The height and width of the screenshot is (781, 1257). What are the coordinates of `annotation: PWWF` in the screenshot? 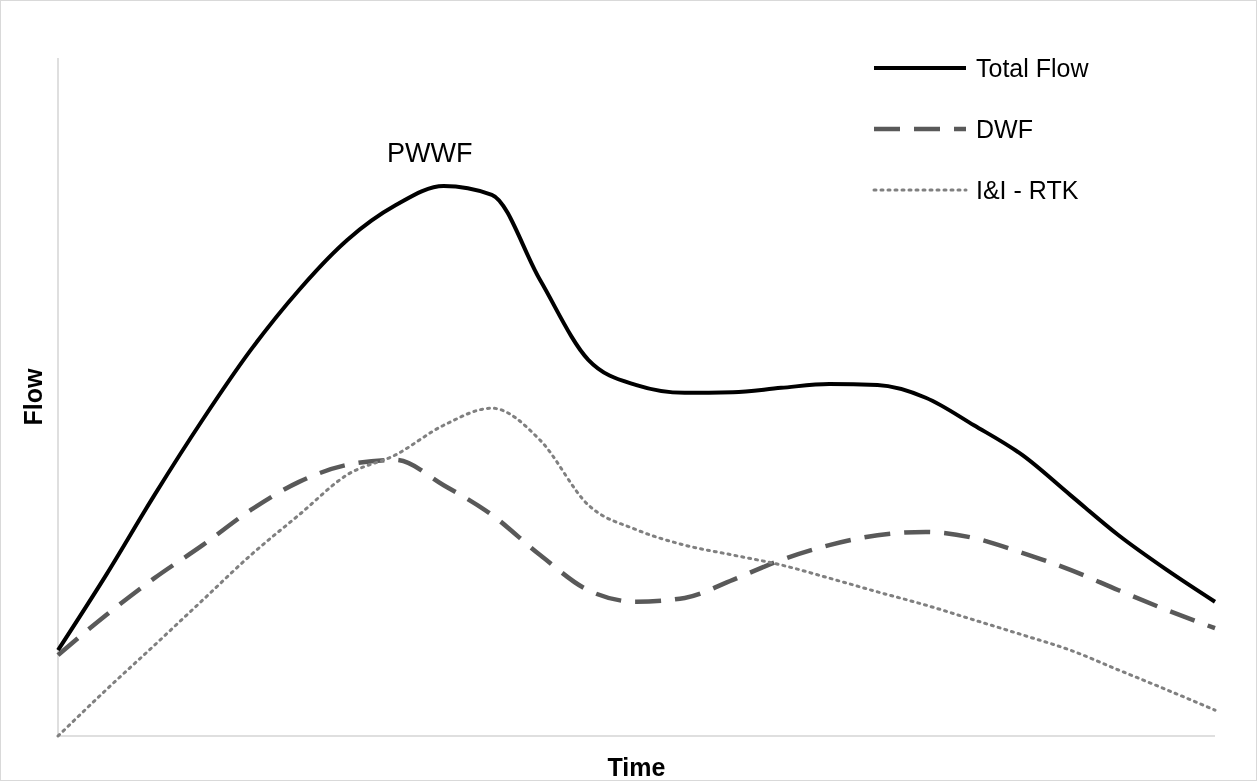 It's located at (429, 153).